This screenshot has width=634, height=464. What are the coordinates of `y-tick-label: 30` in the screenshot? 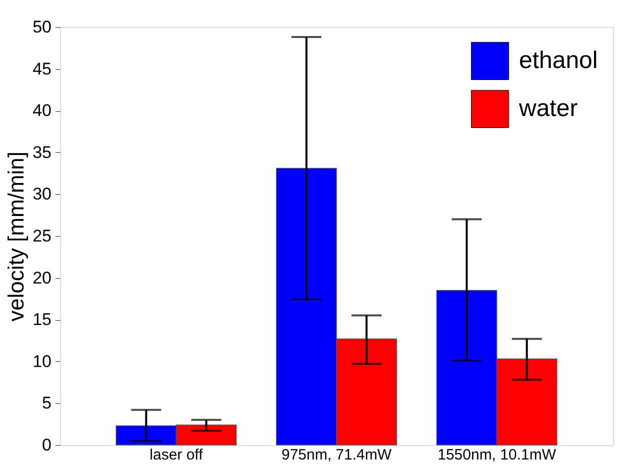 It's located at (42, 194).